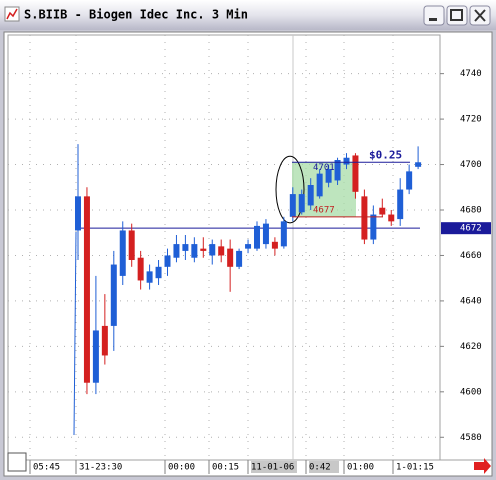 This screenshot has height=480, width=496. I want to click on y-tick-label: 4600, so click(471, 392).